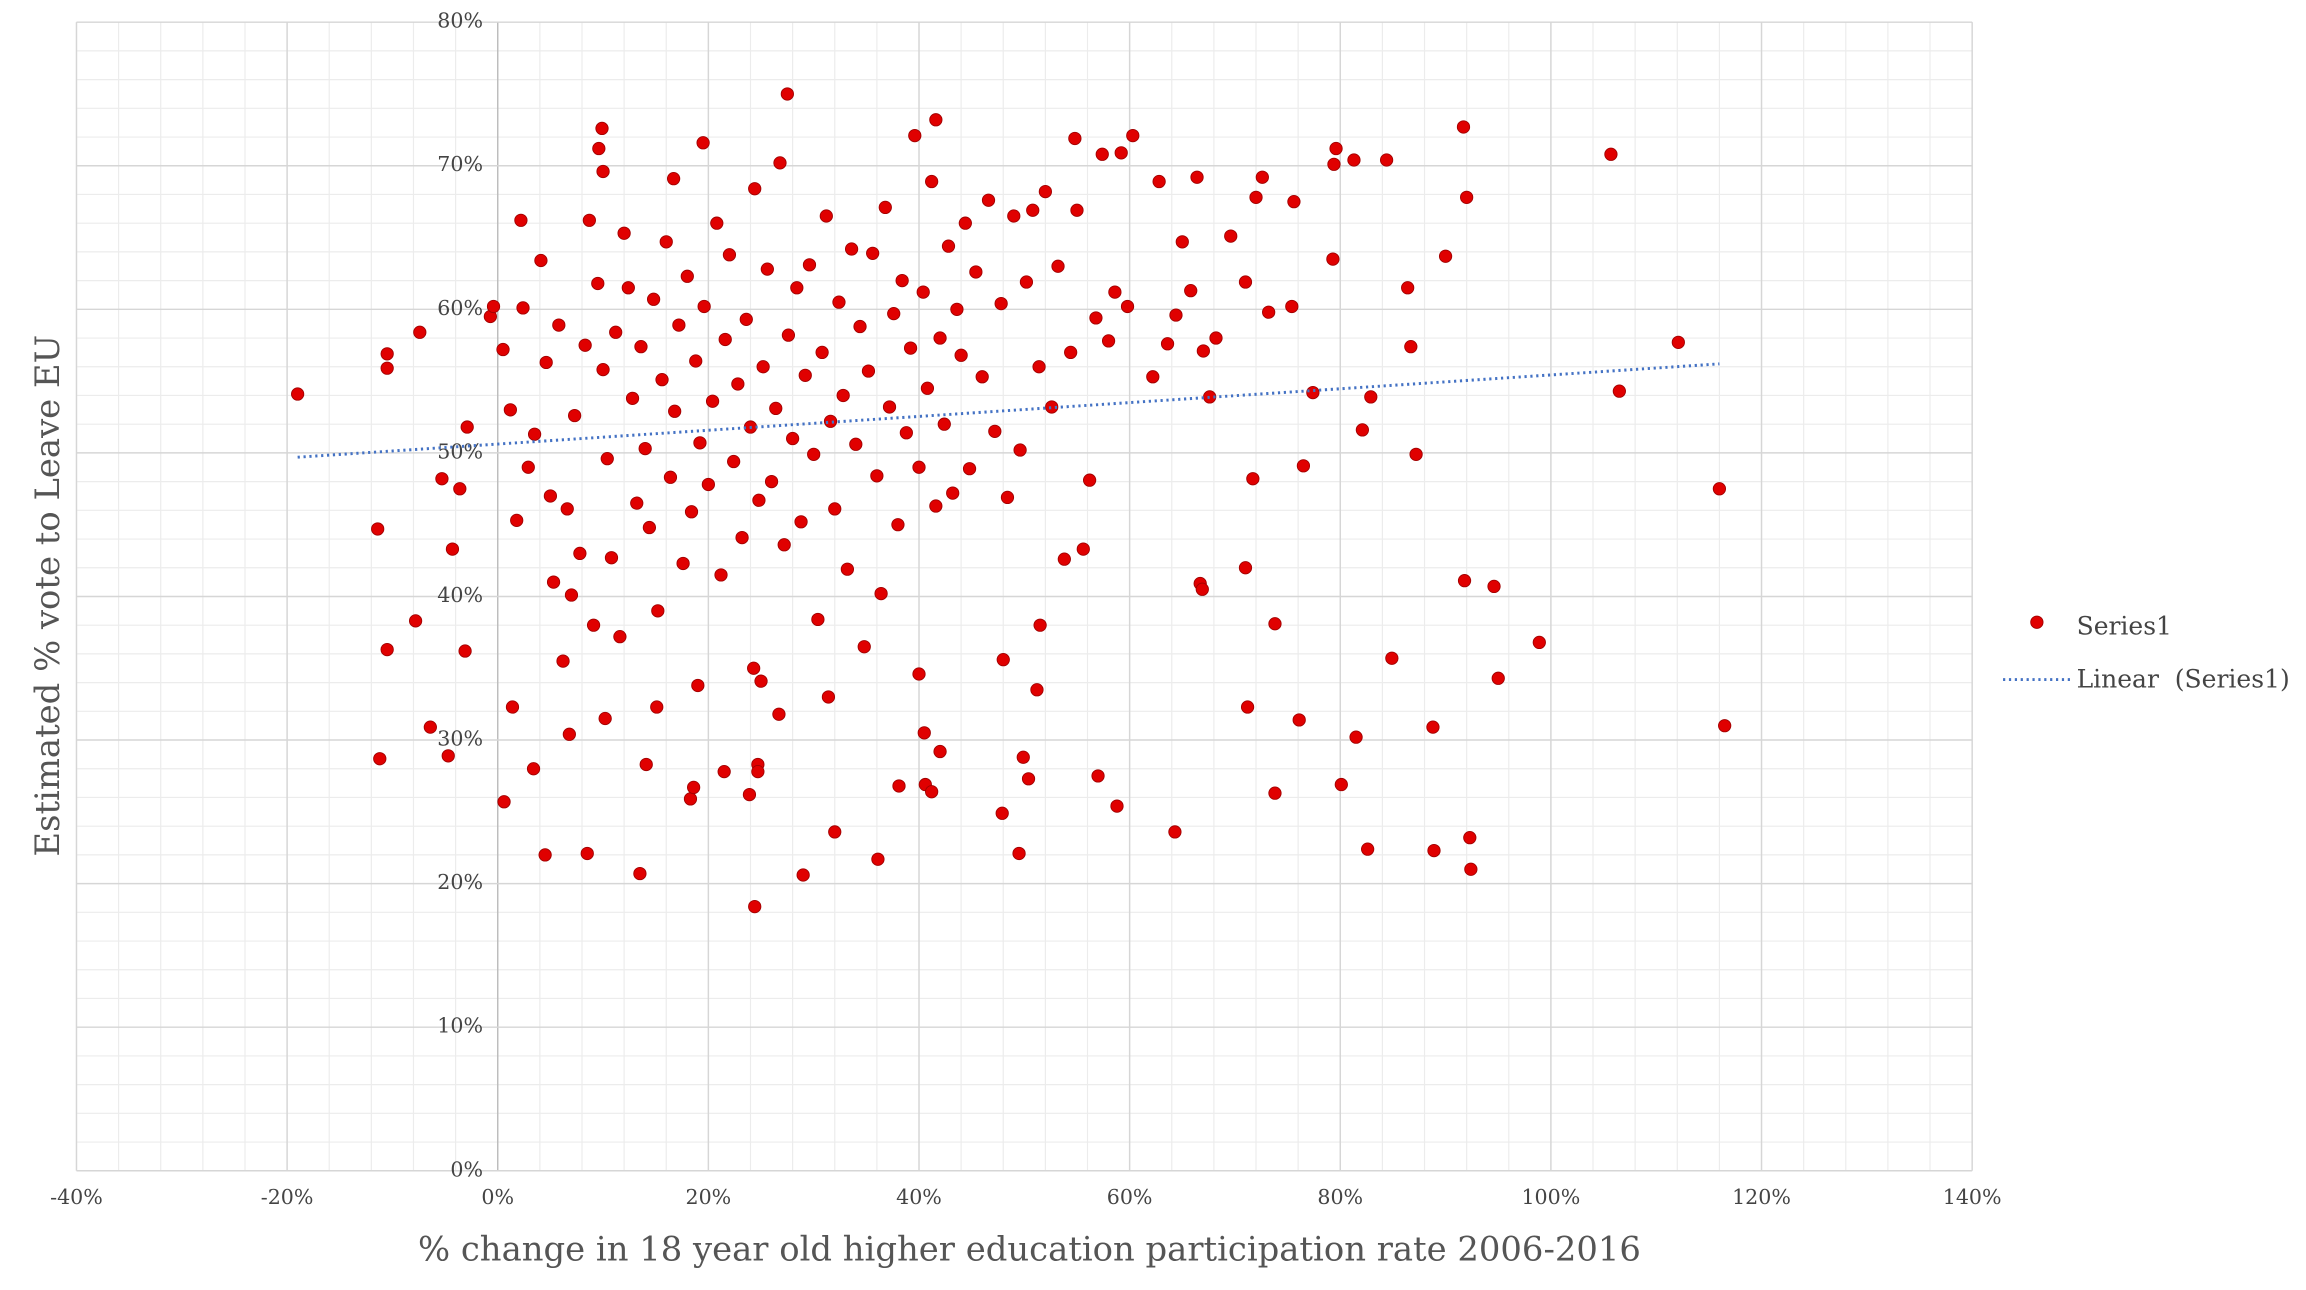 The height and width of the screenshot is (1290, 2306). What do you see at coordinates (1130, 1197) in the screenshot?
I see `x-tick-label: 60%` at bounding box center [1130, 1197].